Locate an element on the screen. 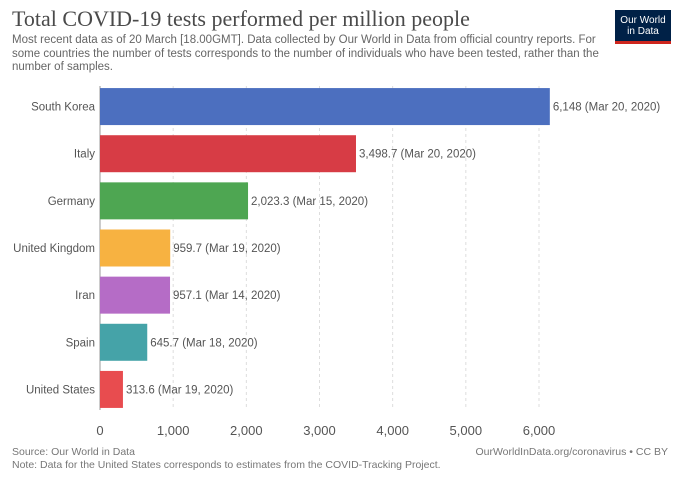 Image resolution: width=680 pixels, height=480 pixels. logo-line-1: Our World is located at coordinates (643, 20).